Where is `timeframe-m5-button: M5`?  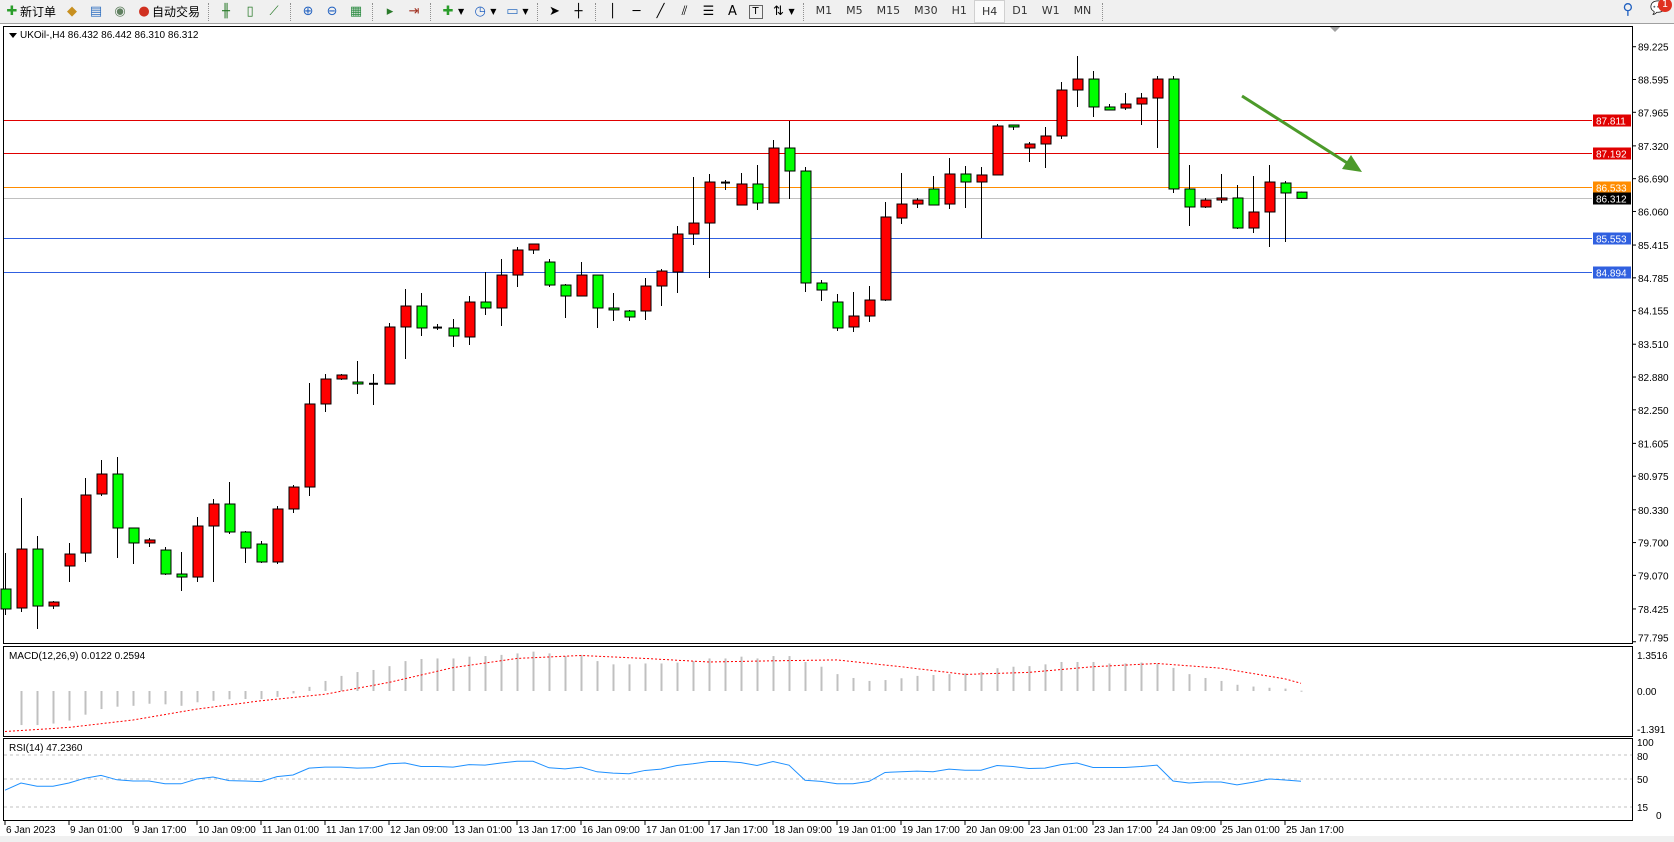 timeframe-m5-button: M5 is located at coordinates (854, 10).